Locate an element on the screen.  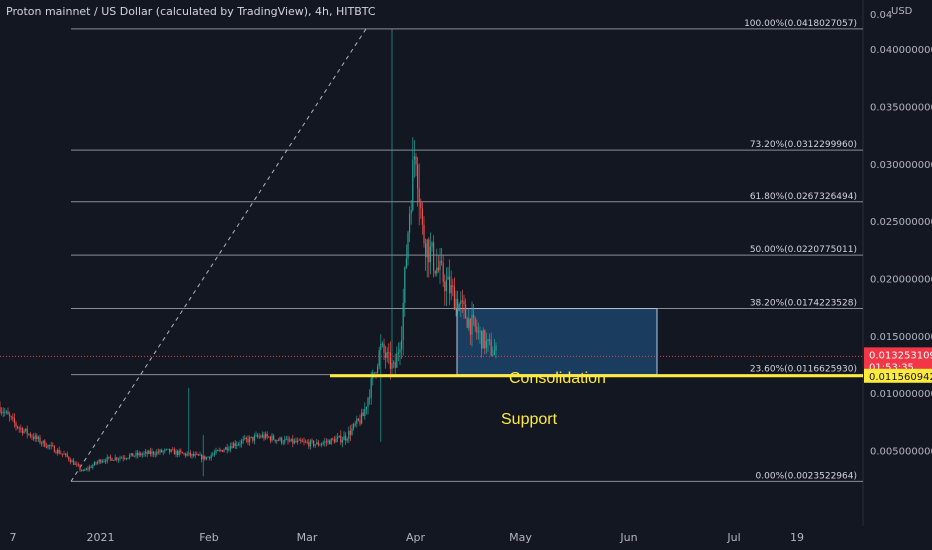
y-tick-label: 0.0250000000 is located at coordinates (901, 222).